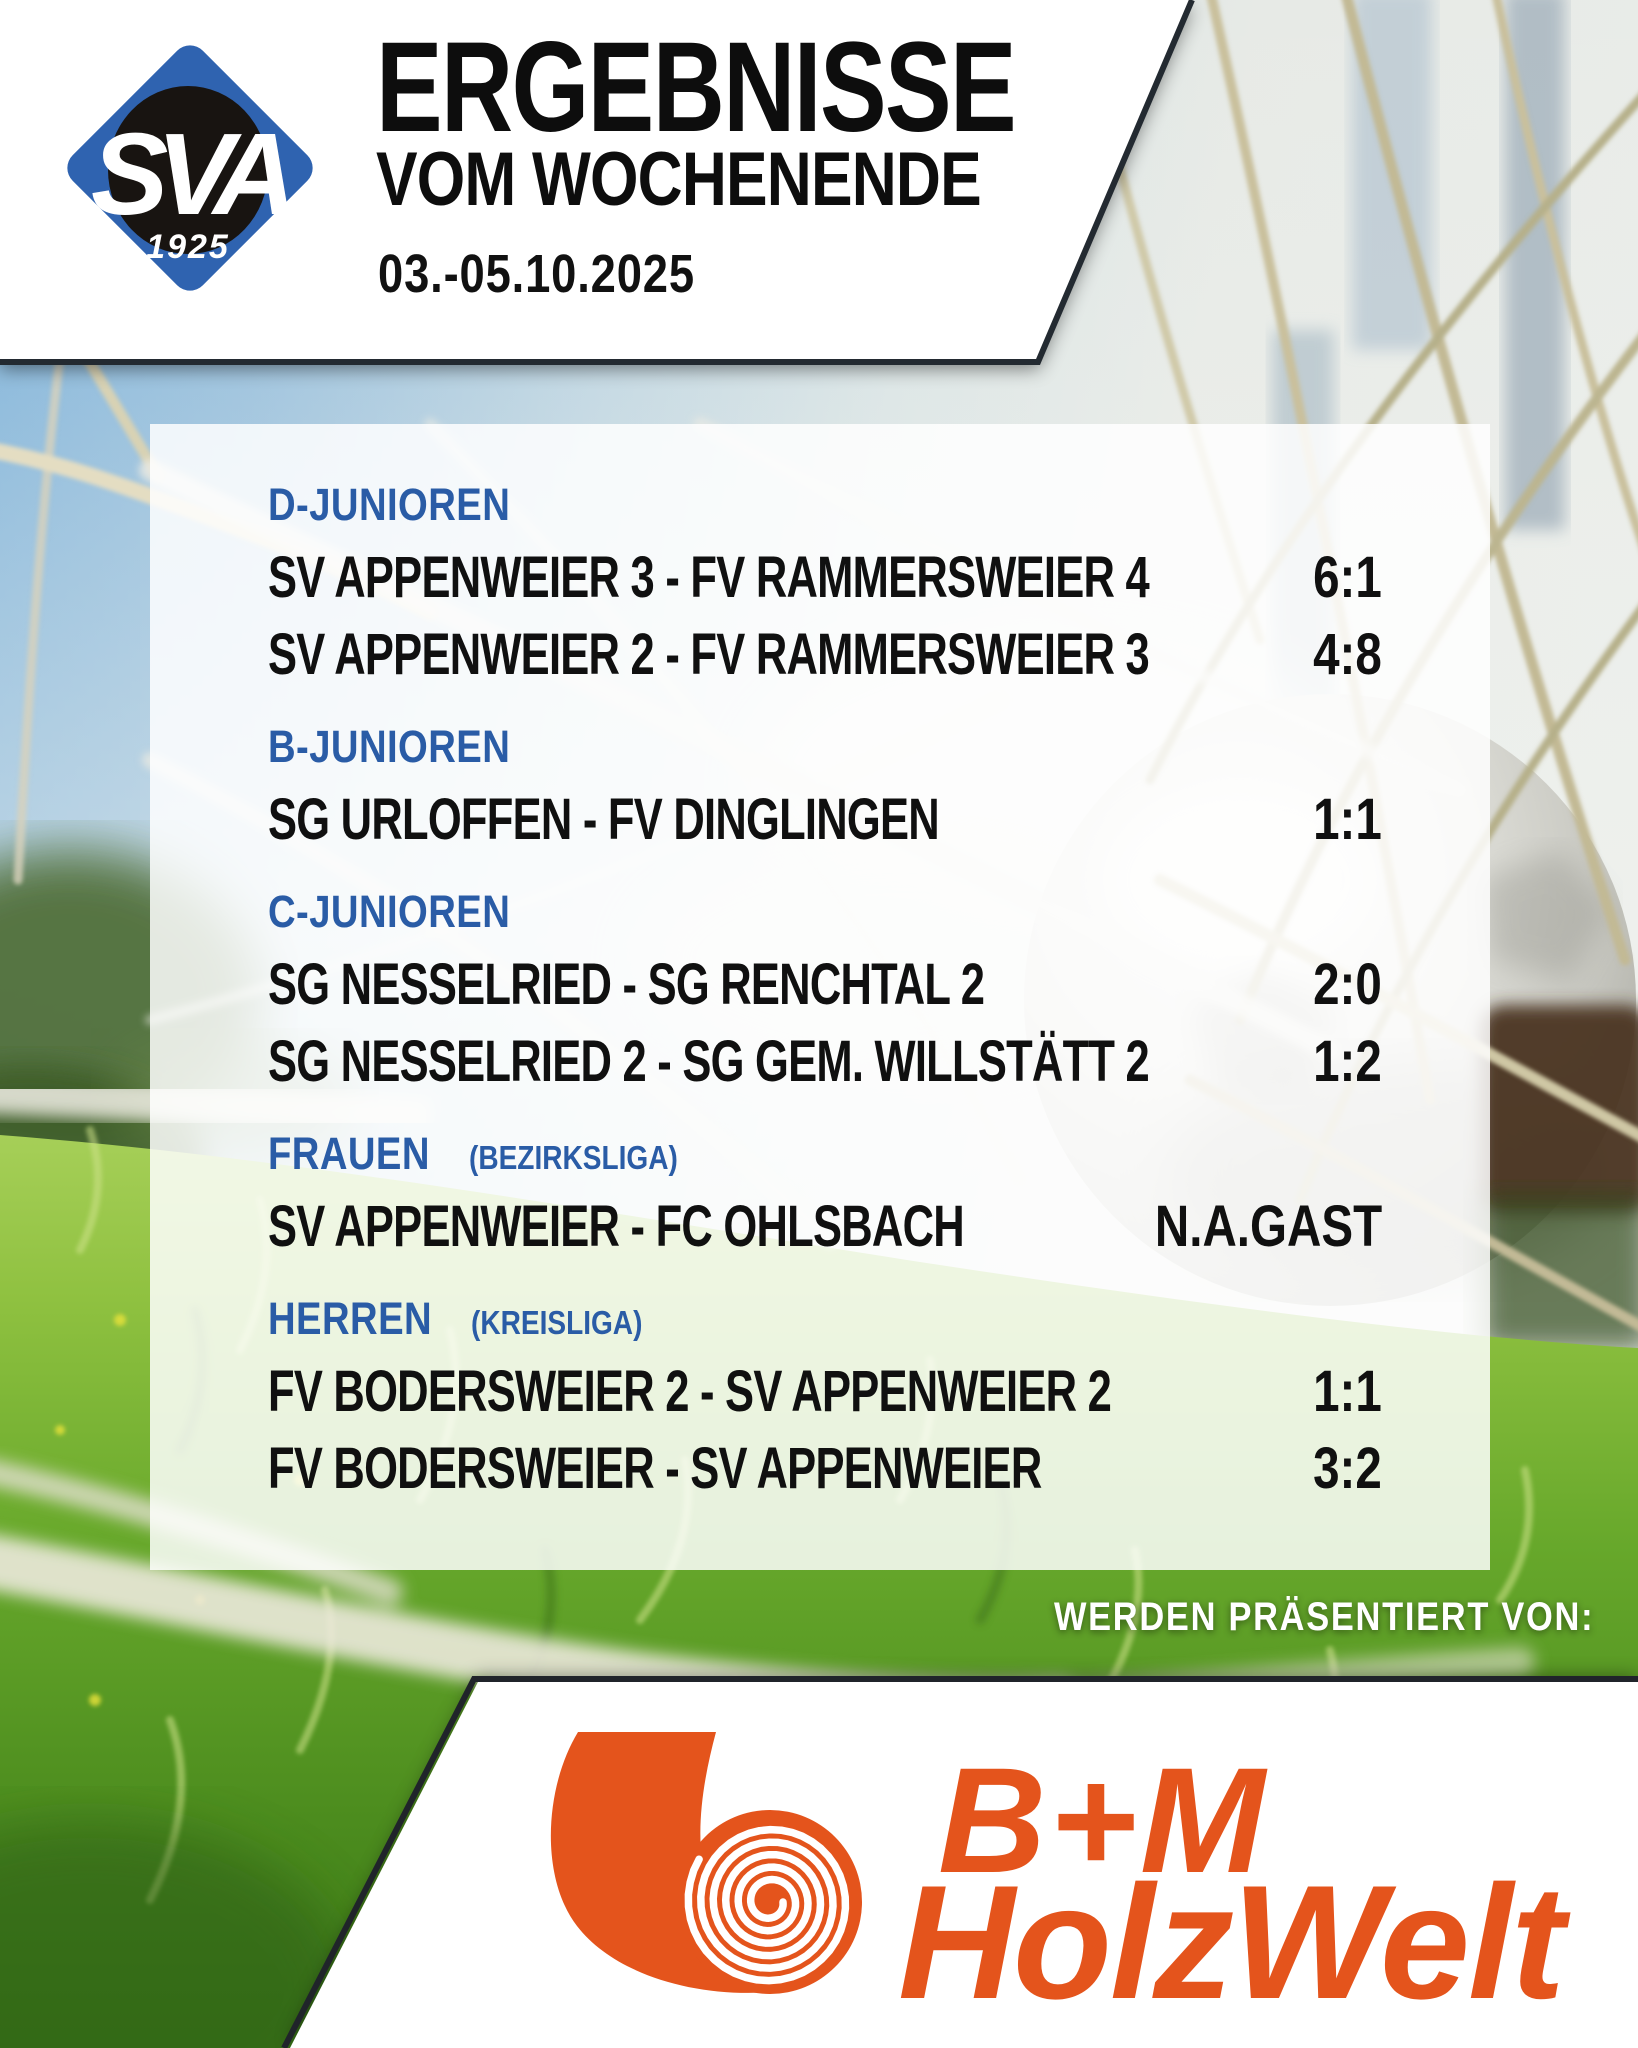 The image size is (1638, 2048). What do you see at coordinates (389, 911) in the screenshot?
I see `category-label: C-JUNIOREN` at bounding box center [389, 911].